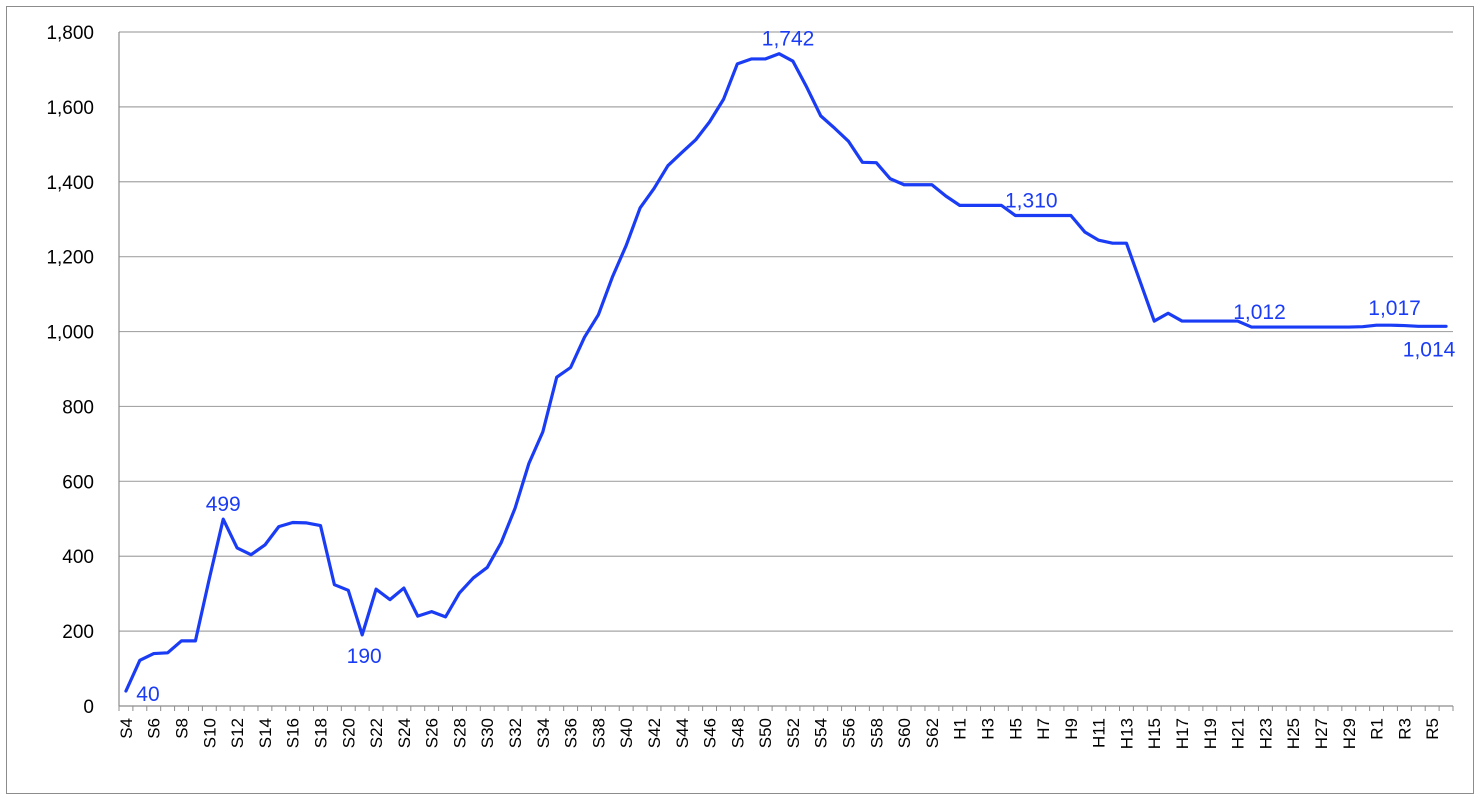 This screenshot has width=1480, height=800. I want to click on x-tick-label: S10, so click(209, 733).